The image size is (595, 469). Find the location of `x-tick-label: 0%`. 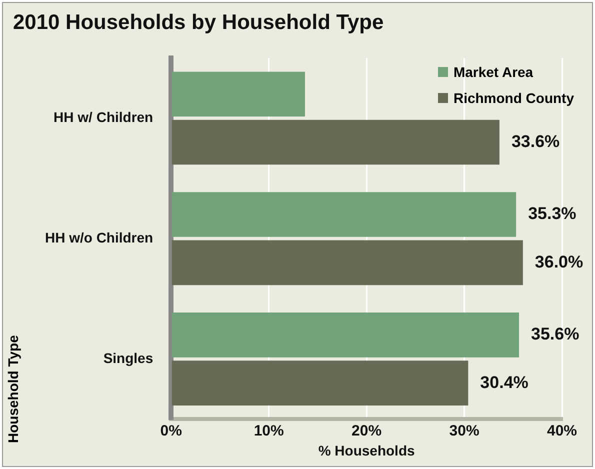

x-tick-label: 0% is located at coordinates (171, 431).